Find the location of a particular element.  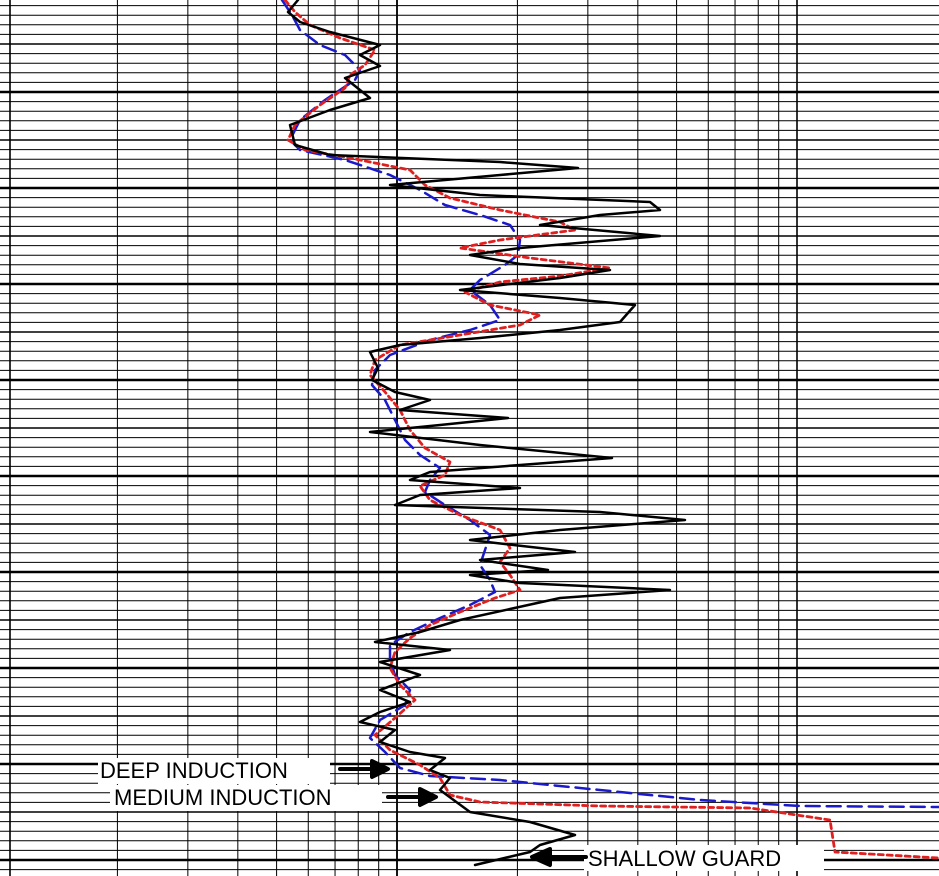

arrow-deep-induction is located at coordinates (364, 769).